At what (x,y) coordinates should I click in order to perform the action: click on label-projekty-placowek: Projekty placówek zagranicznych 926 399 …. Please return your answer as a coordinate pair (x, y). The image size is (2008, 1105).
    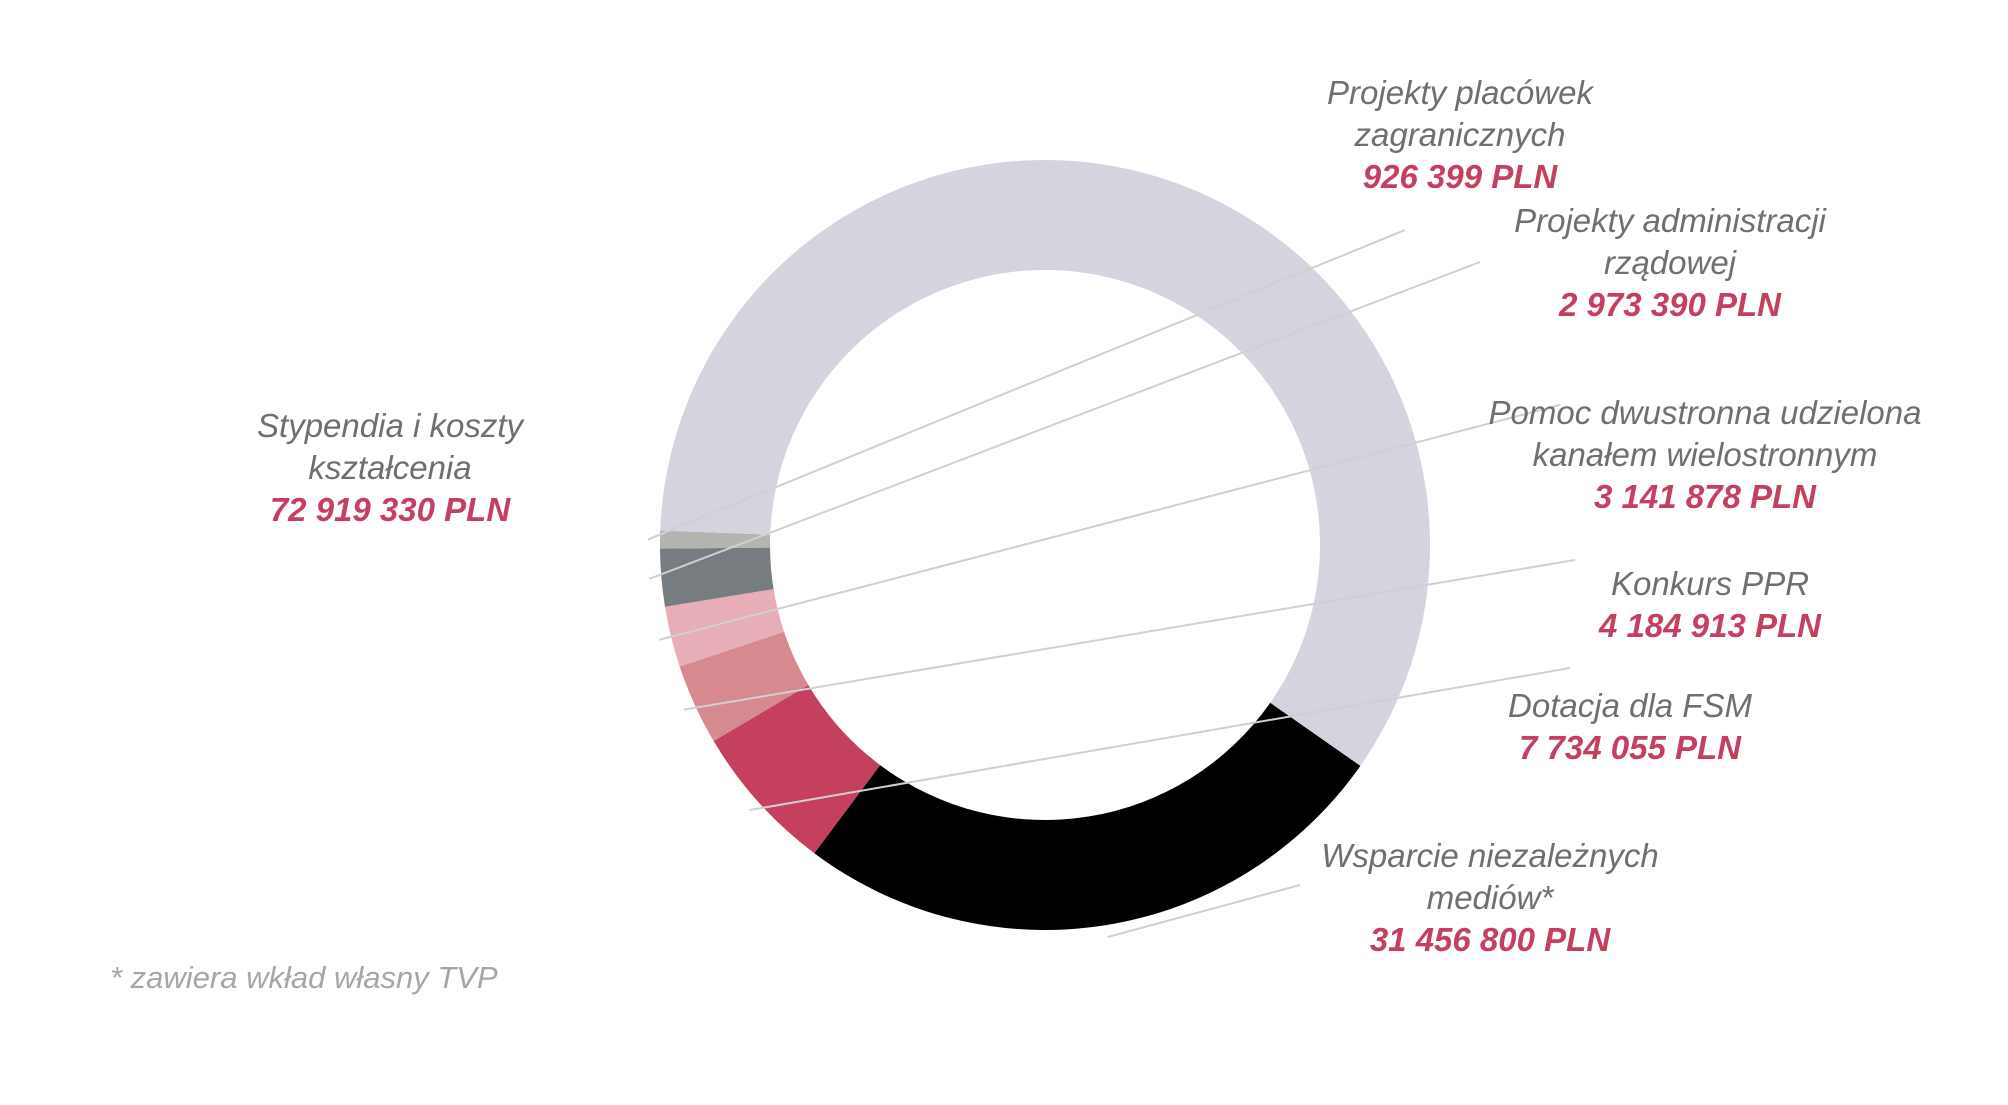
    Looking at the image, I should click on (1460, 135).